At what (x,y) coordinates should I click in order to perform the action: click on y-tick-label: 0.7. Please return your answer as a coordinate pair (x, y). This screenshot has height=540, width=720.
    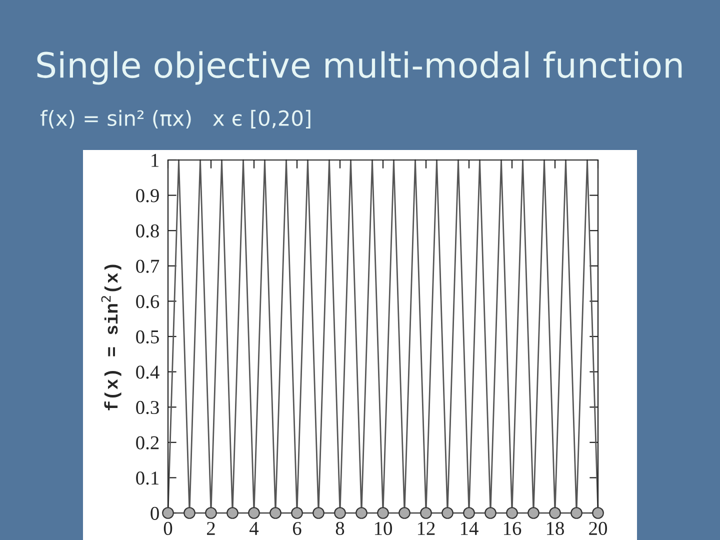
    Looking at the image, I should click on (148, 266).